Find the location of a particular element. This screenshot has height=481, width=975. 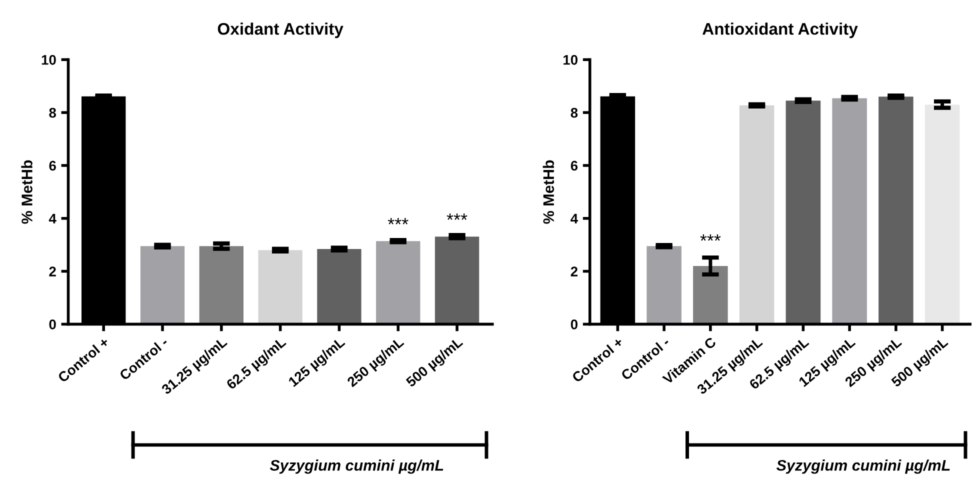

chart-title: Antioxidant Activity is located at coordinates (780, 30).